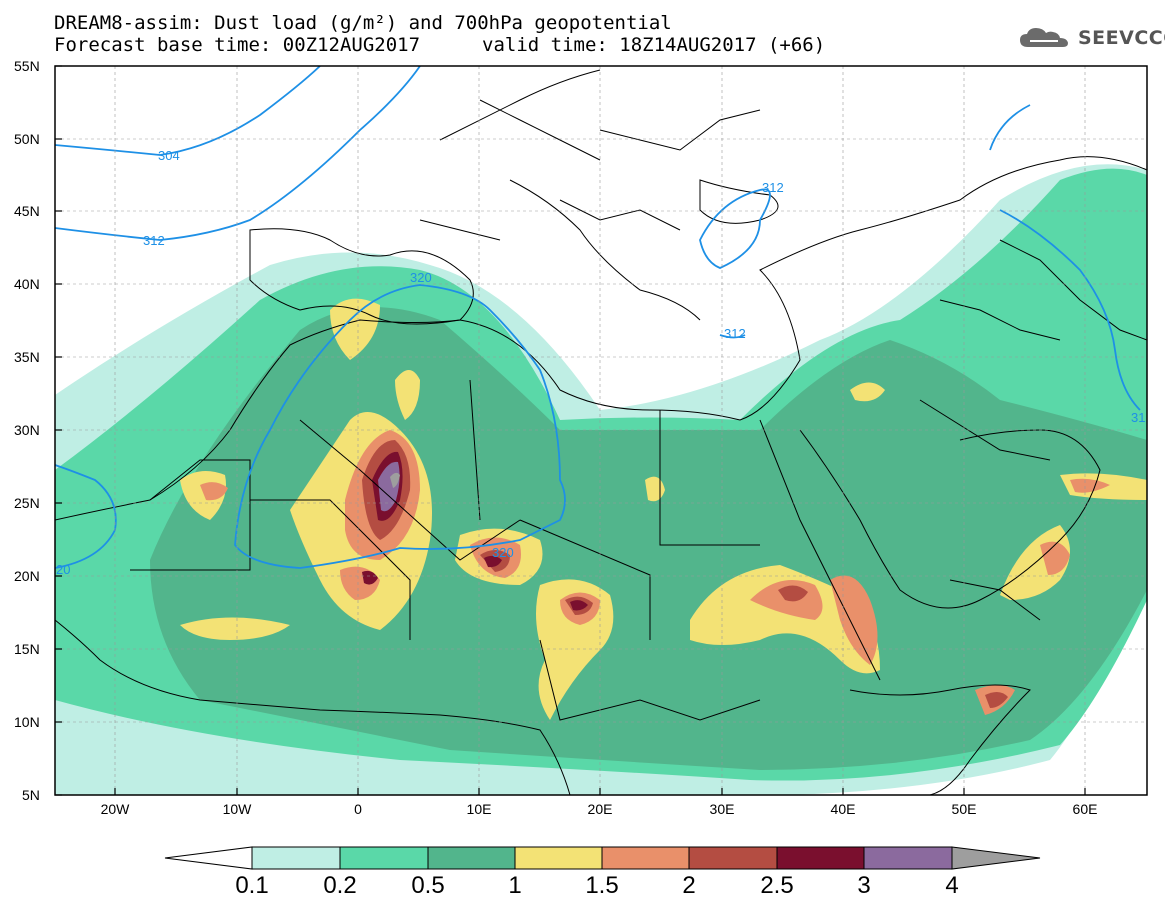 This screenshot has width=1165, height=907. Describe the element at coordinates (427, 885) in the screenshot. I see `colorbar-label: 0.5` at that location.